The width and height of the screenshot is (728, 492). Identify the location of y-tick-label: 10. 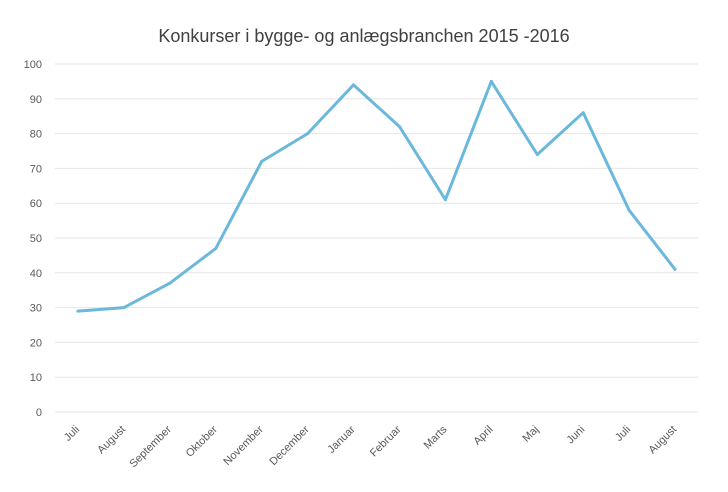
(36, 378).